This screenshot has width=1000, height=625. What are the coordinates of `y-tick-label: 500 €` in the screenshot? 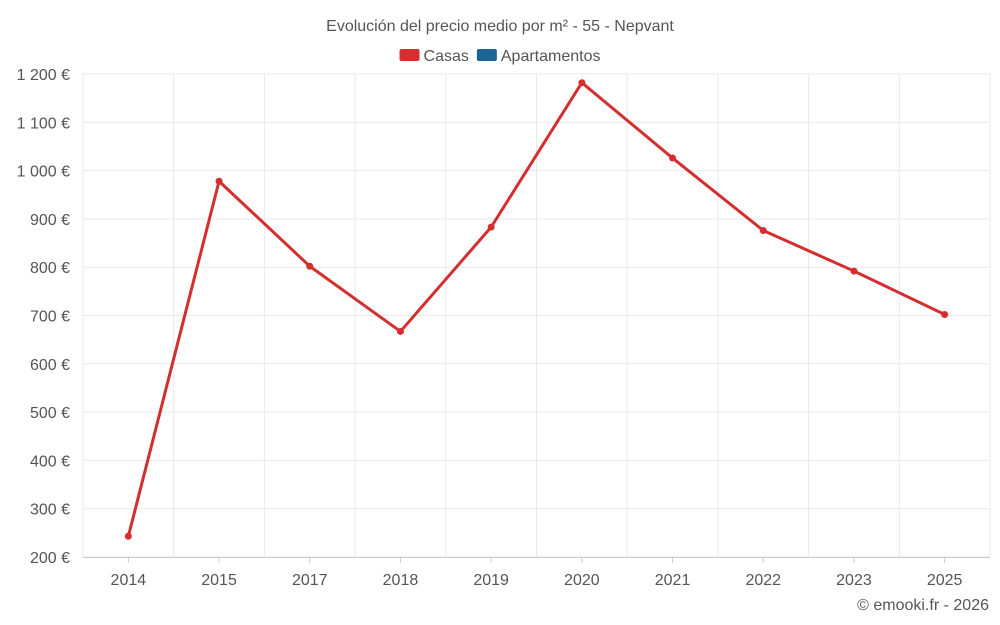 It's located at (50, 413).